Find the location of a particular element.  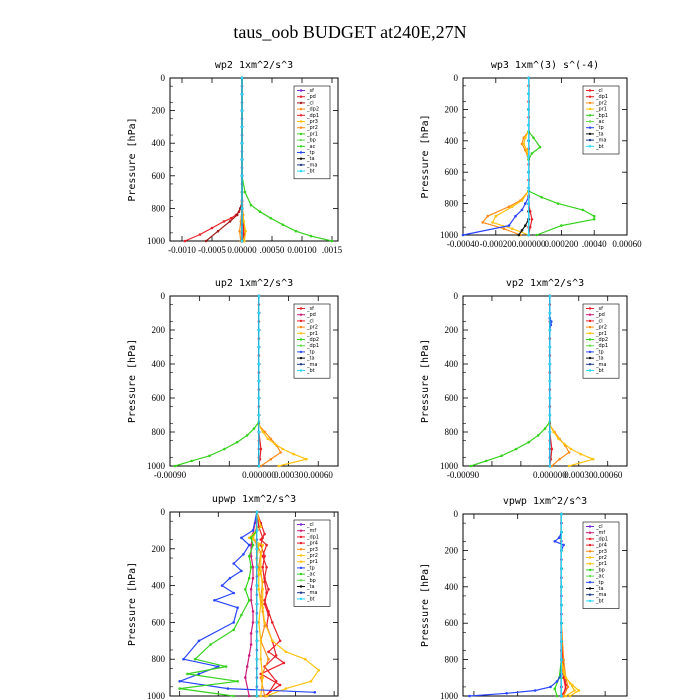

legend-label: _pr1 is located at coordinates (312, 334).